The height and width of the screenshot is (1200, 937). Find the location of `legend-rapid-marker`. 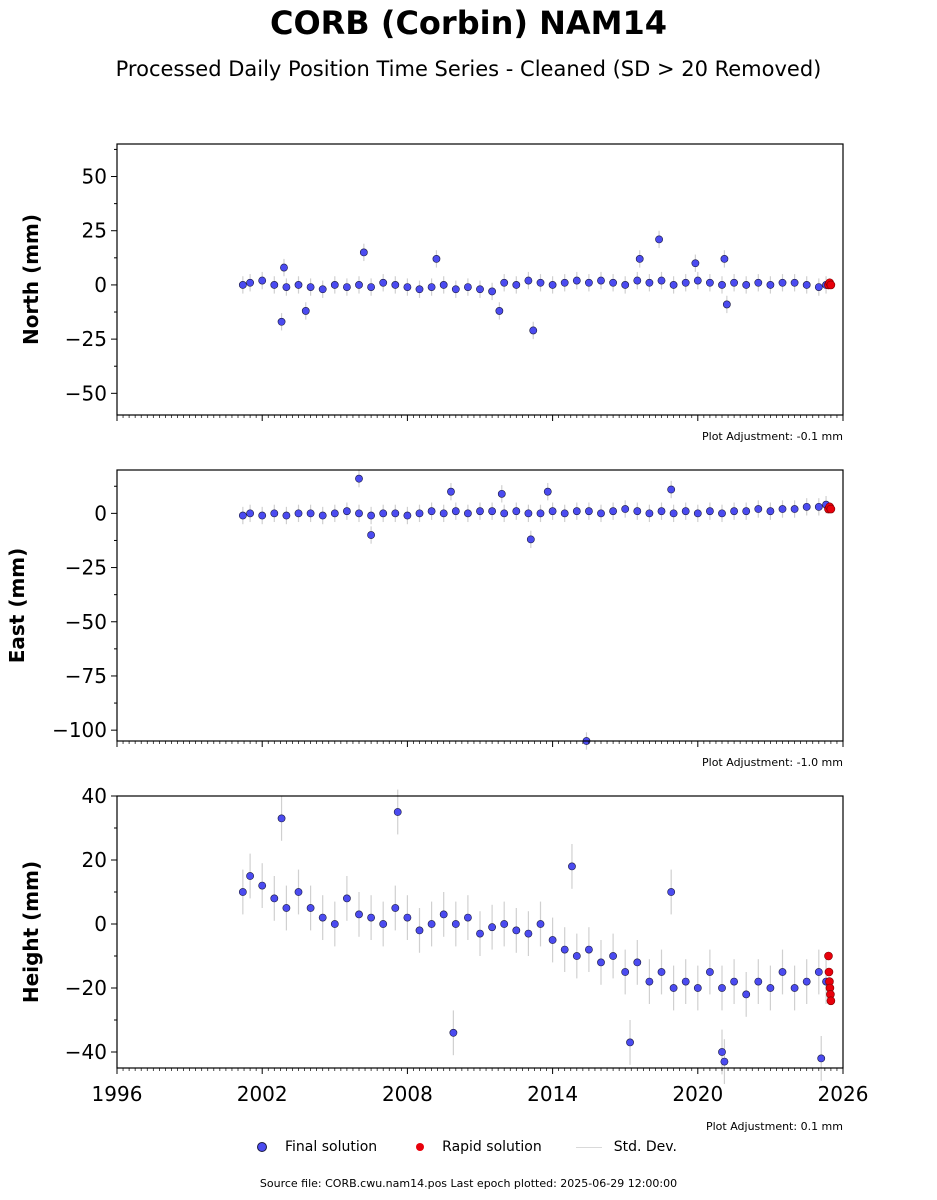

legend-rapid-marker is located at coordinates (420, 1147).